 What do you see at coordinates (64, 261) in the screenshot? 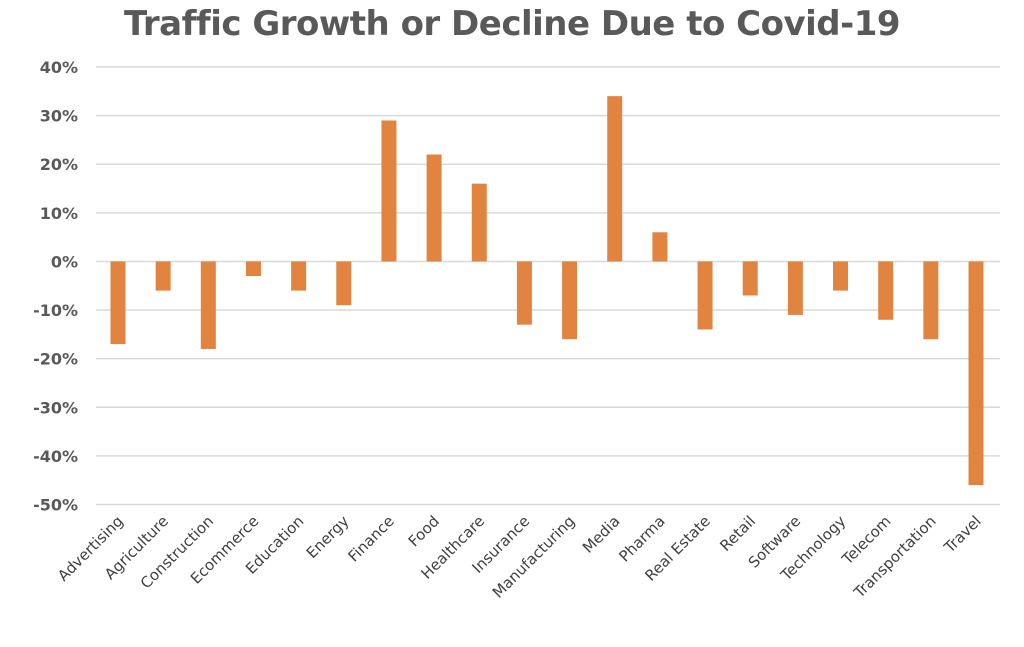
I see `y-tick-label: 0%` at bounding box center [64, 261].